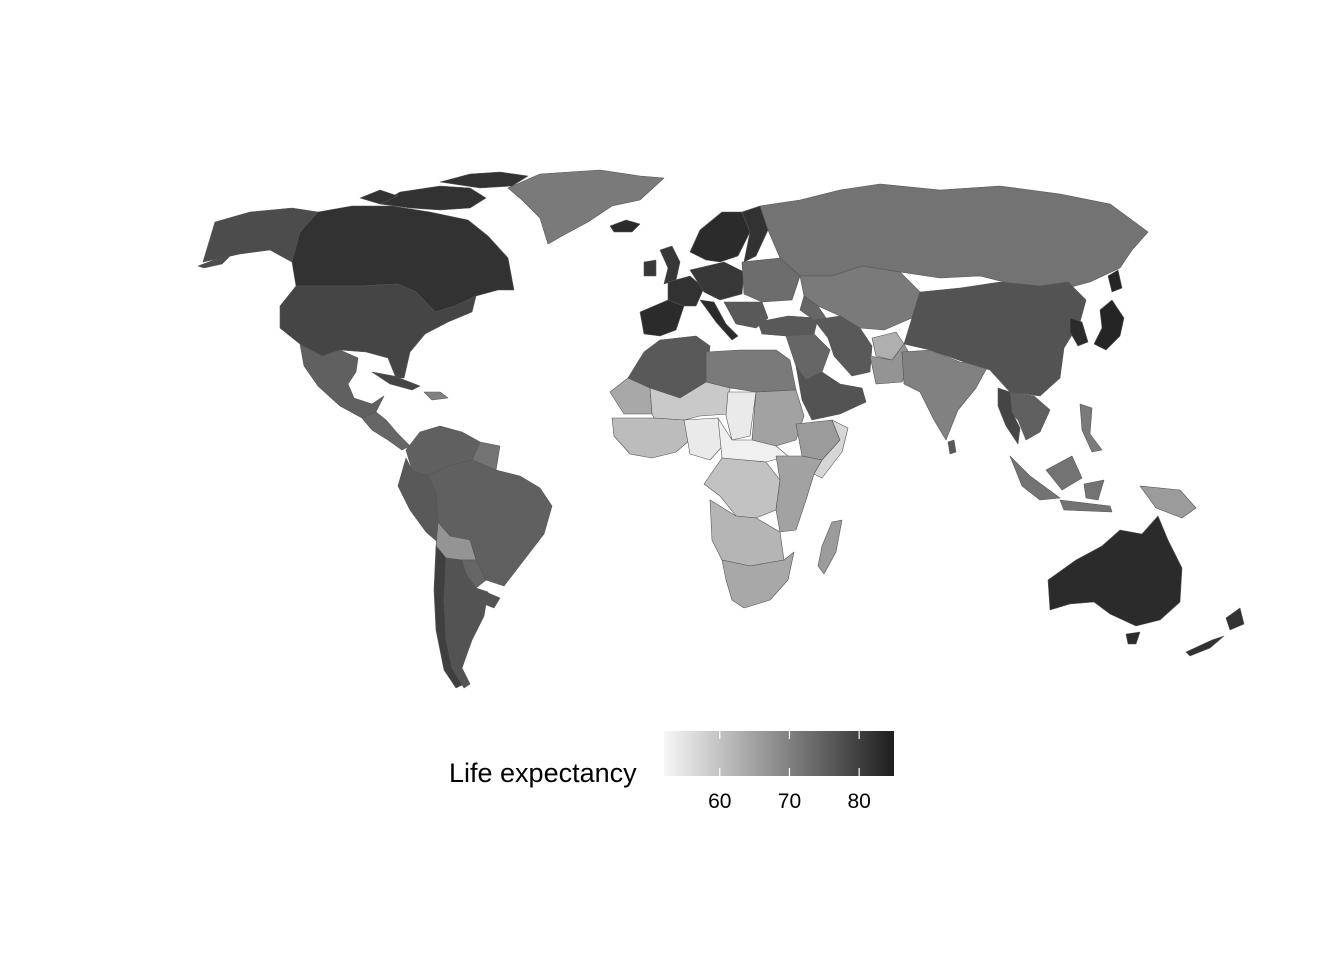 The image size is (1344, 960). I want to click on region-australia, so click(1115, 571).